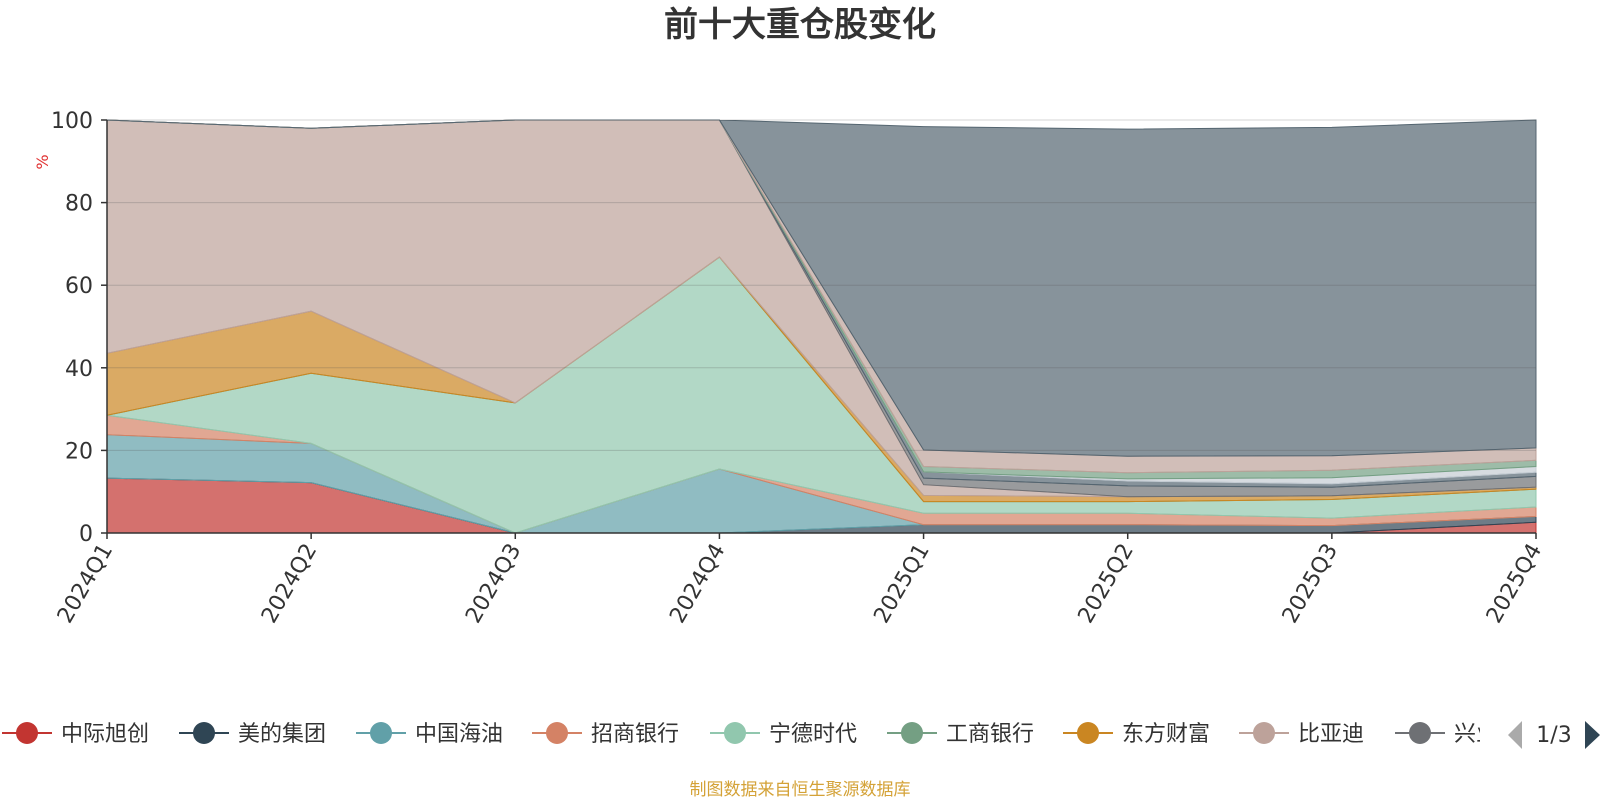  What do you see at coordinates (79, 204) in the screenshot?
I see `y-tick-label-4: 80` at bounding box center [79, 204].